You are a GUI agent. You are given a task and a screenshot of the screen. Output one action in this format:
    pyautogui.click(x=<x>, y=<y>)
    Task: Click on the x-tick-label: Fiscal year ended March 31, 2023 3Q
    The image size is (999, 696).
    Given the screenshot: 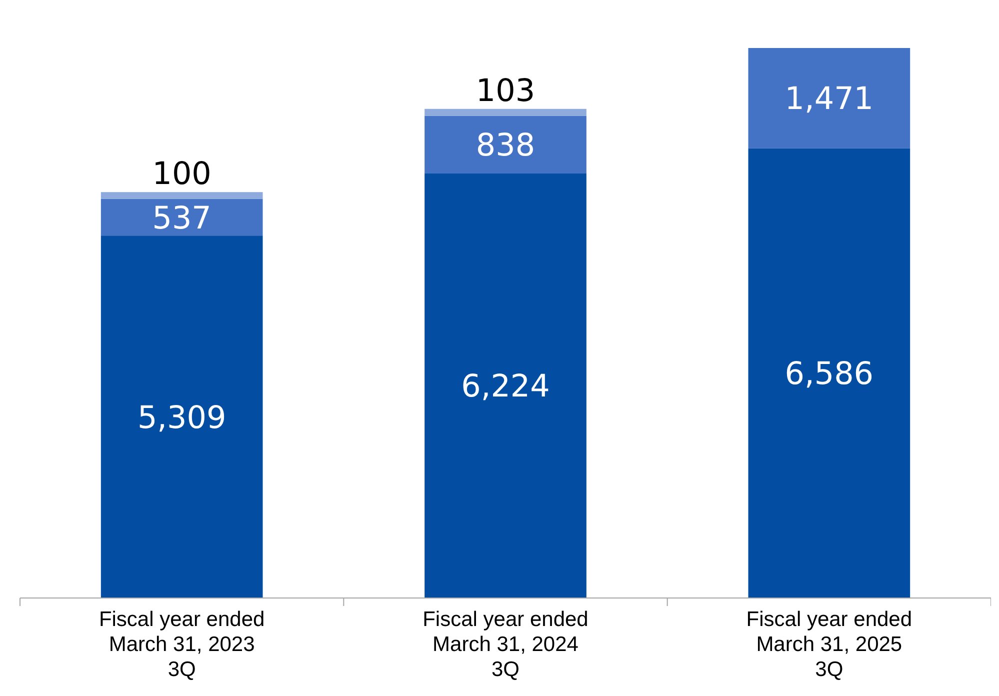 What is the action you would take?
    pyautogui.click(x=181, y=644)
    